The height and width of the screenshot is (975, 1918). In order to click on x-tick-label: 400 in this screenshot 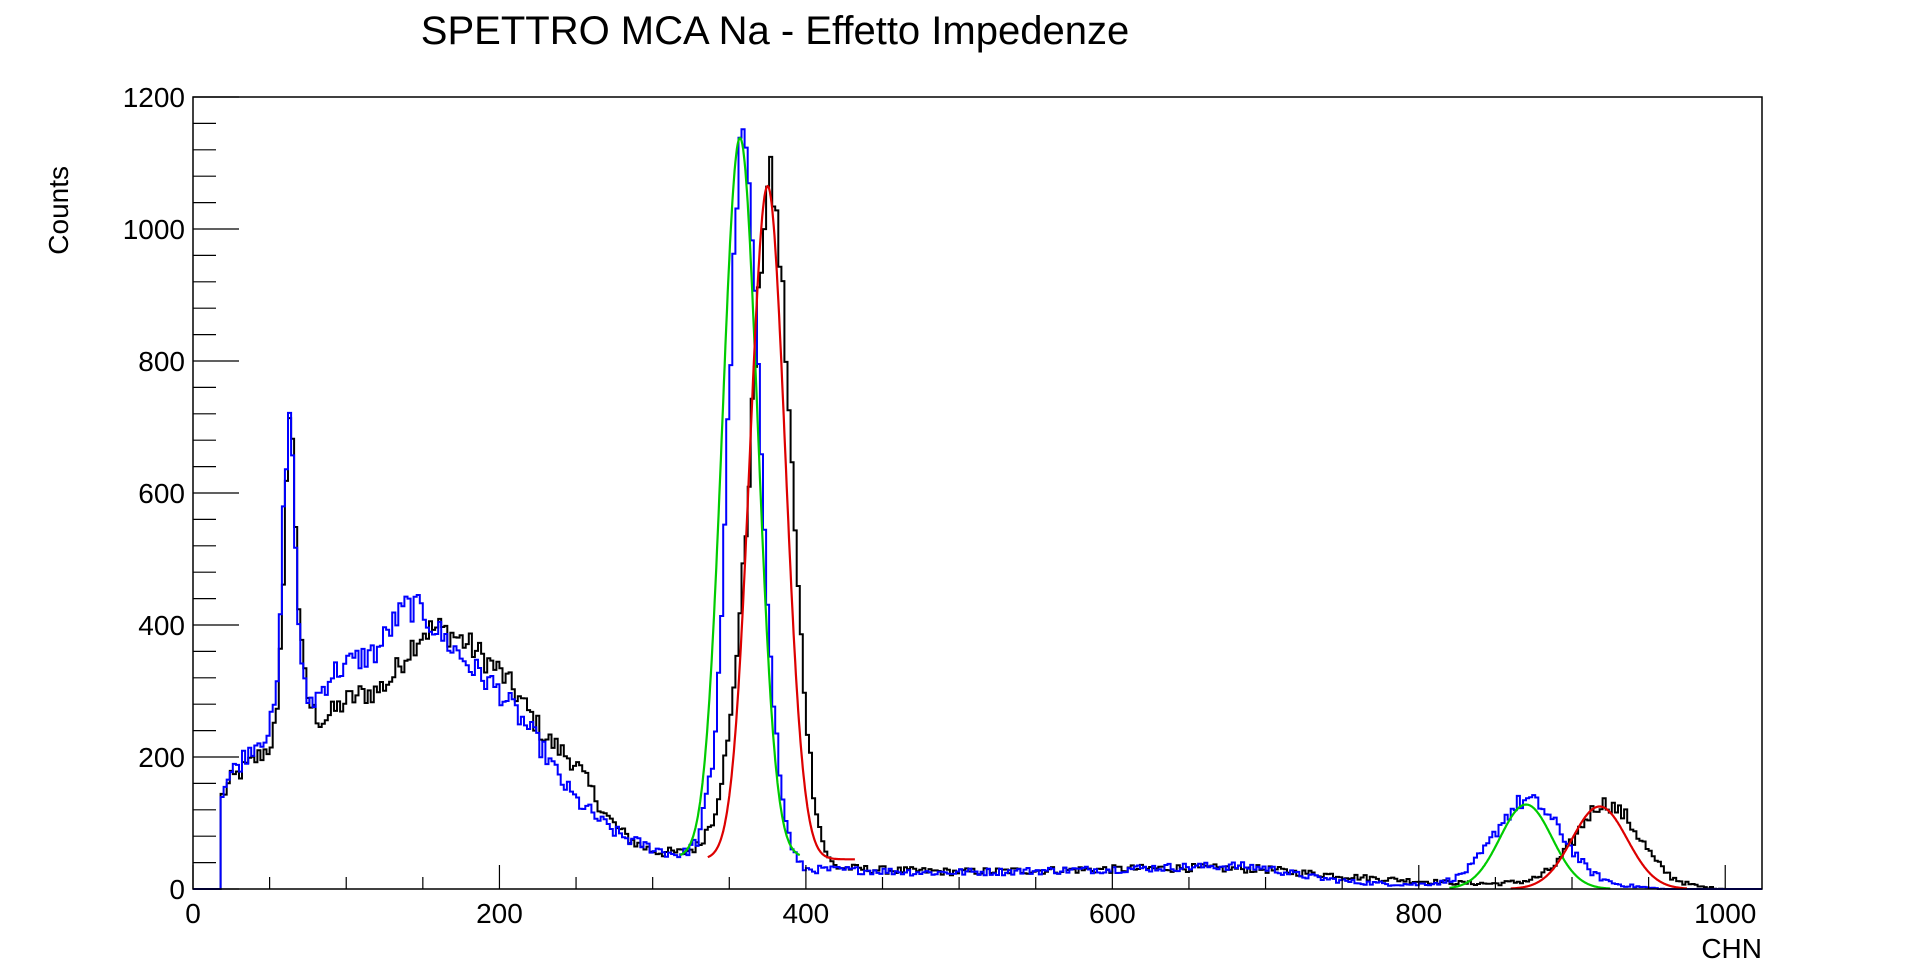, I will do `click(806, 913)`.